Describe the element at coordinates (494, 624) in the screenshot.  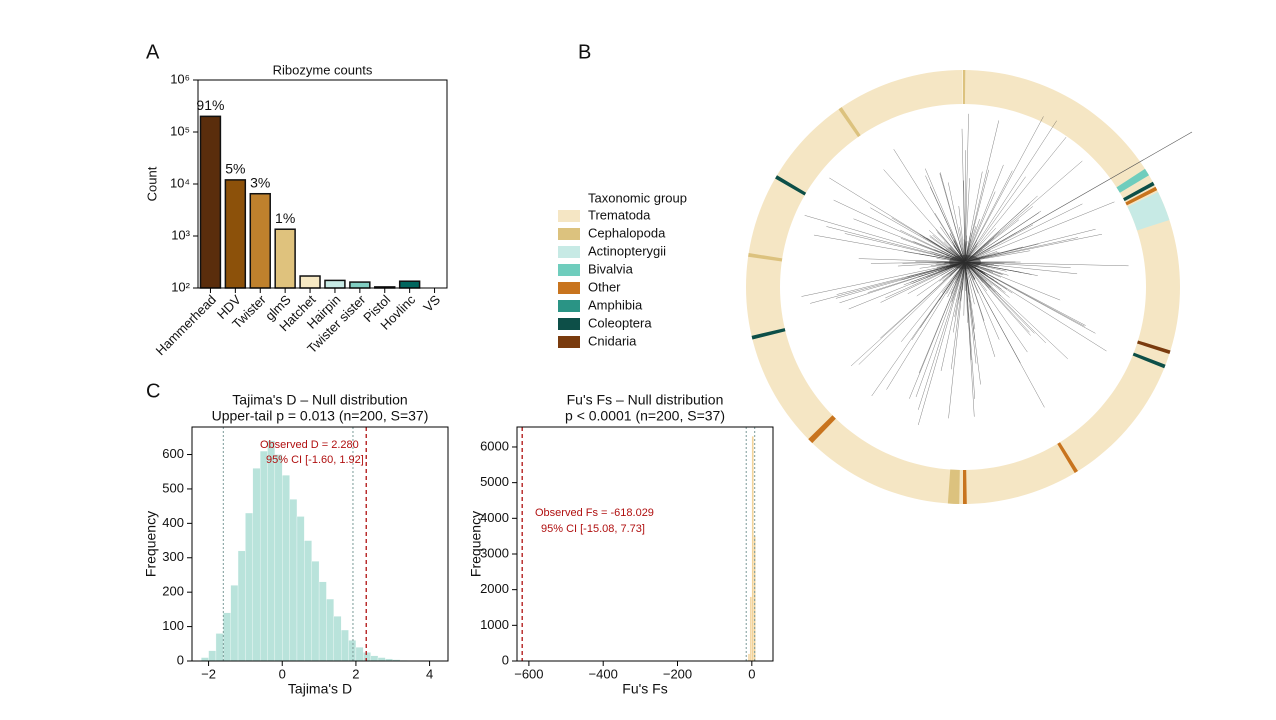
I see `y-tick-label: 1000` at that location.